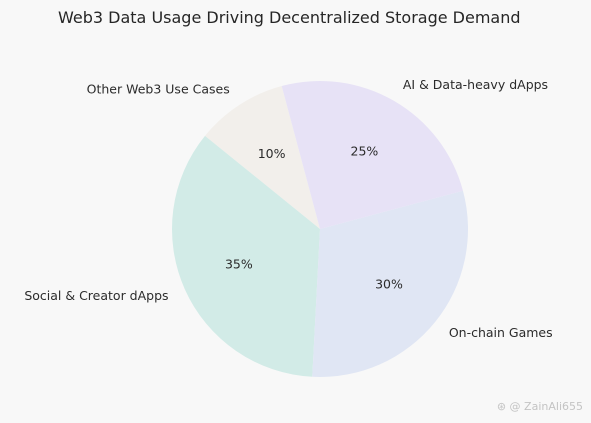  What do you see at coordinates (239, 264) in the screenshot?
I see `pie-slice-percent-label: 35%` at bounding box center [239, 264].